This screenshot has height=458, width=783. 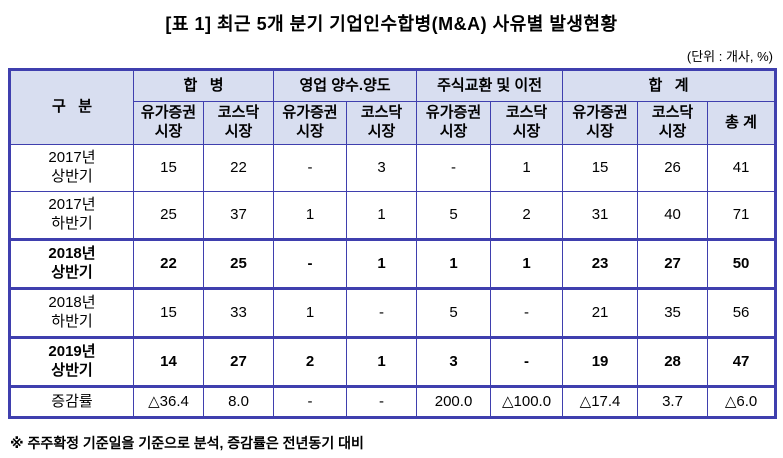 What do you see at coordinates (600, 362) in the screenshot?
I see `table-cell: 19` at bounding box center [600, 362].